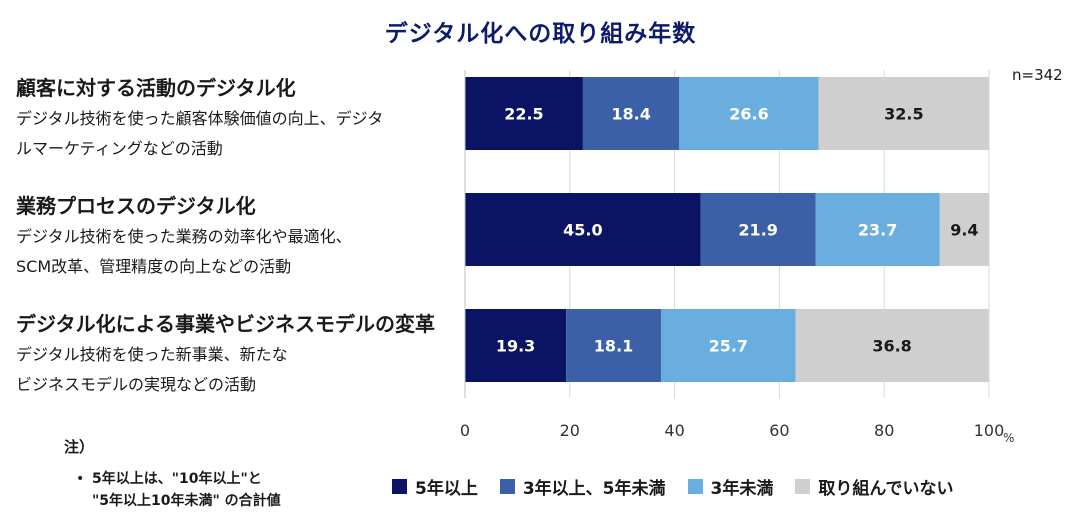 The height and width of the screenshot is (515, 1081). I want to click on legend-item: 5年以上, so click(435, 486).